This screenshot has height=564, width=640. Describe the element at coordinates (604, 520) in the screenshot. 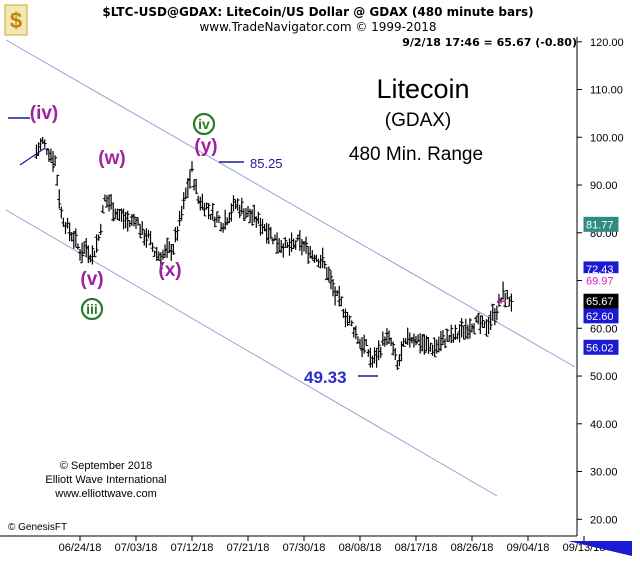

I see `y-tick-label: 20.00` at that location.